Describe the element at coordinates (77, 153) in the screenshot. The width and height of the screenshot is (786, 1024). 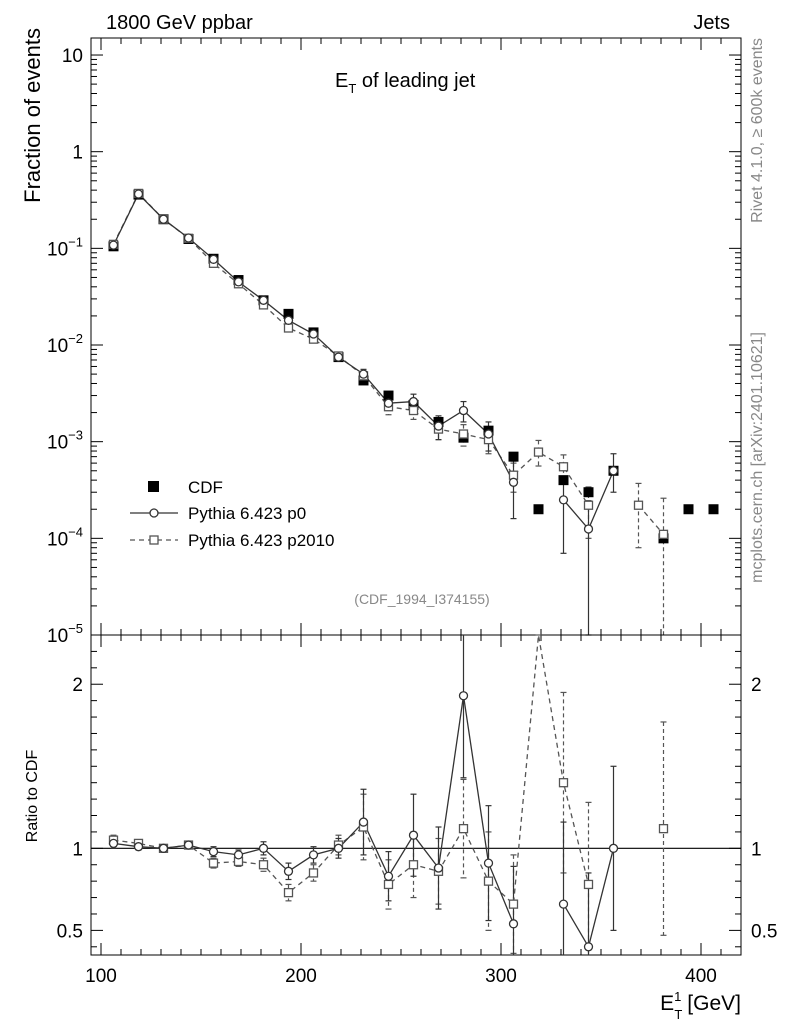
I see `y-tick-label: 1` at that location.